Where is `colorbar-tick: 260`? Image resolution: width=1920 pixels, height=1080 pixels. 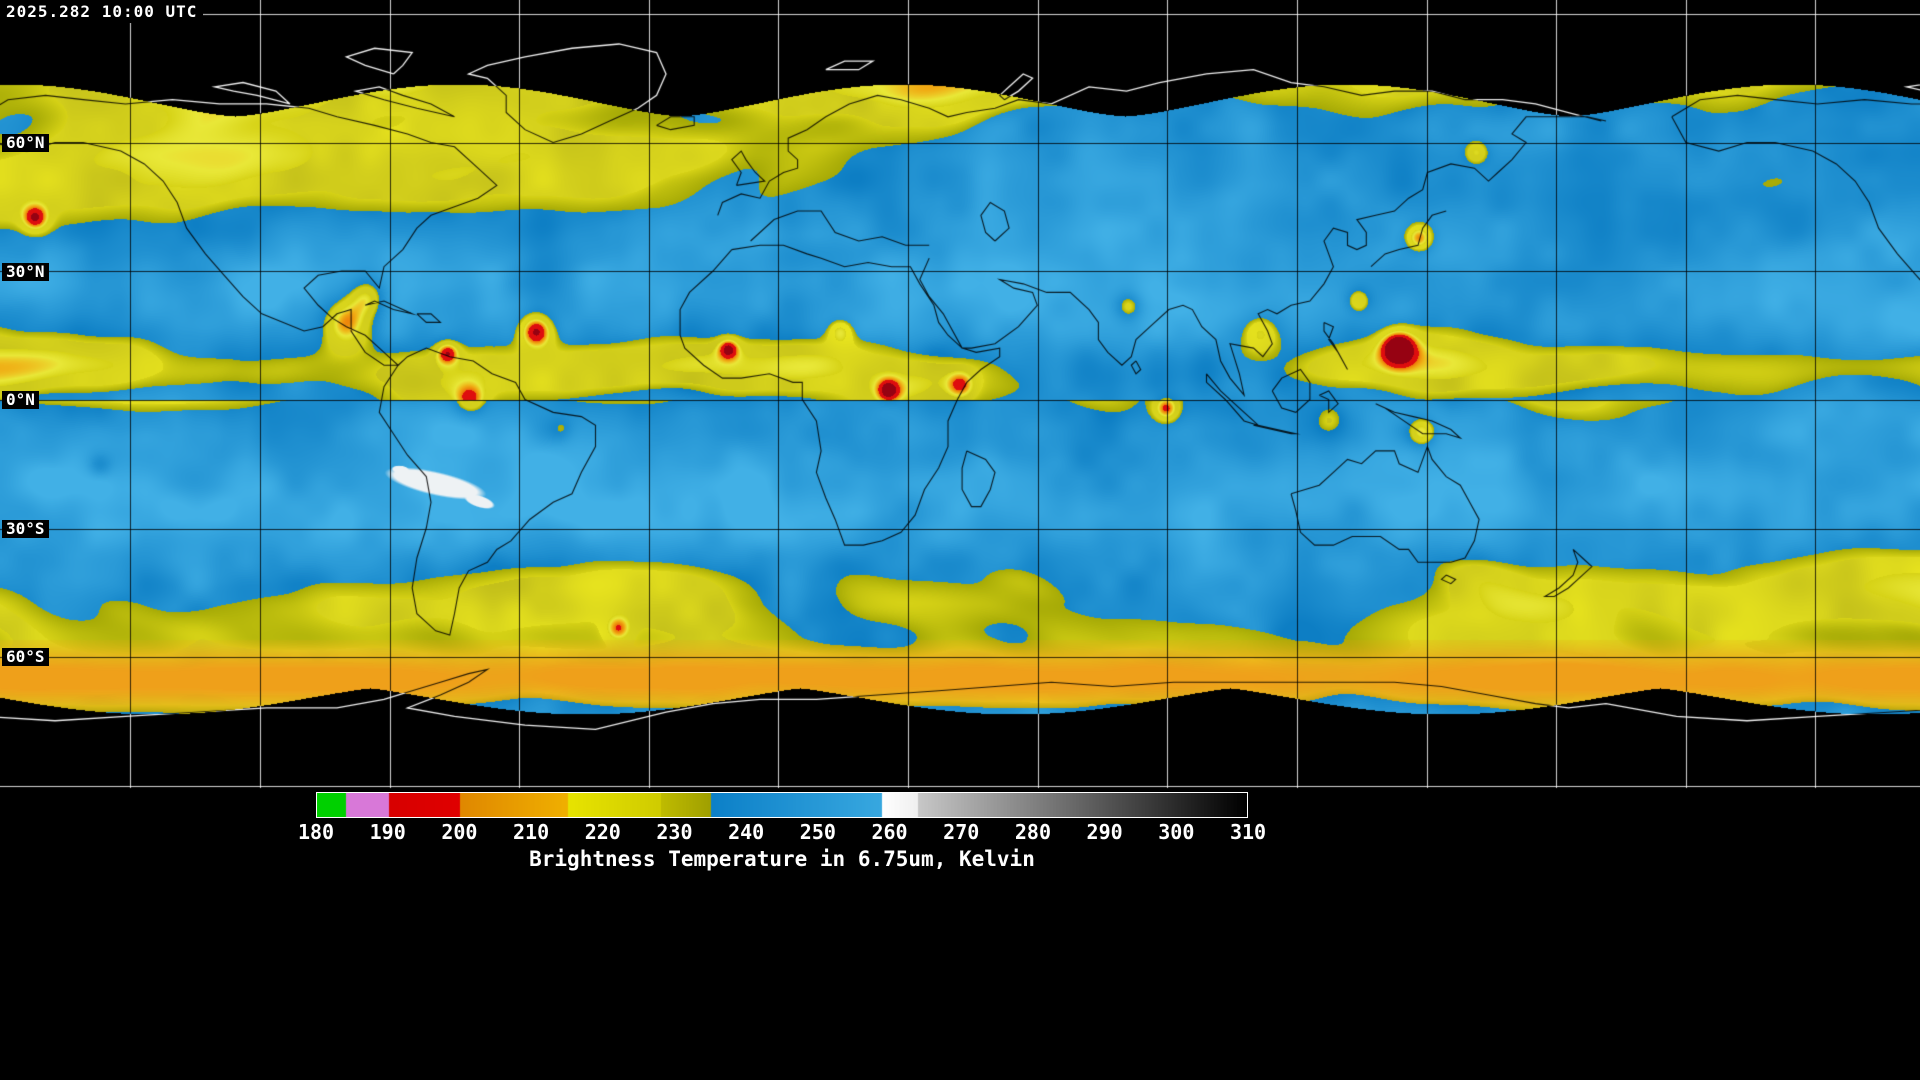 colorbar-tick: 260 is located at coordinates (889, 832).